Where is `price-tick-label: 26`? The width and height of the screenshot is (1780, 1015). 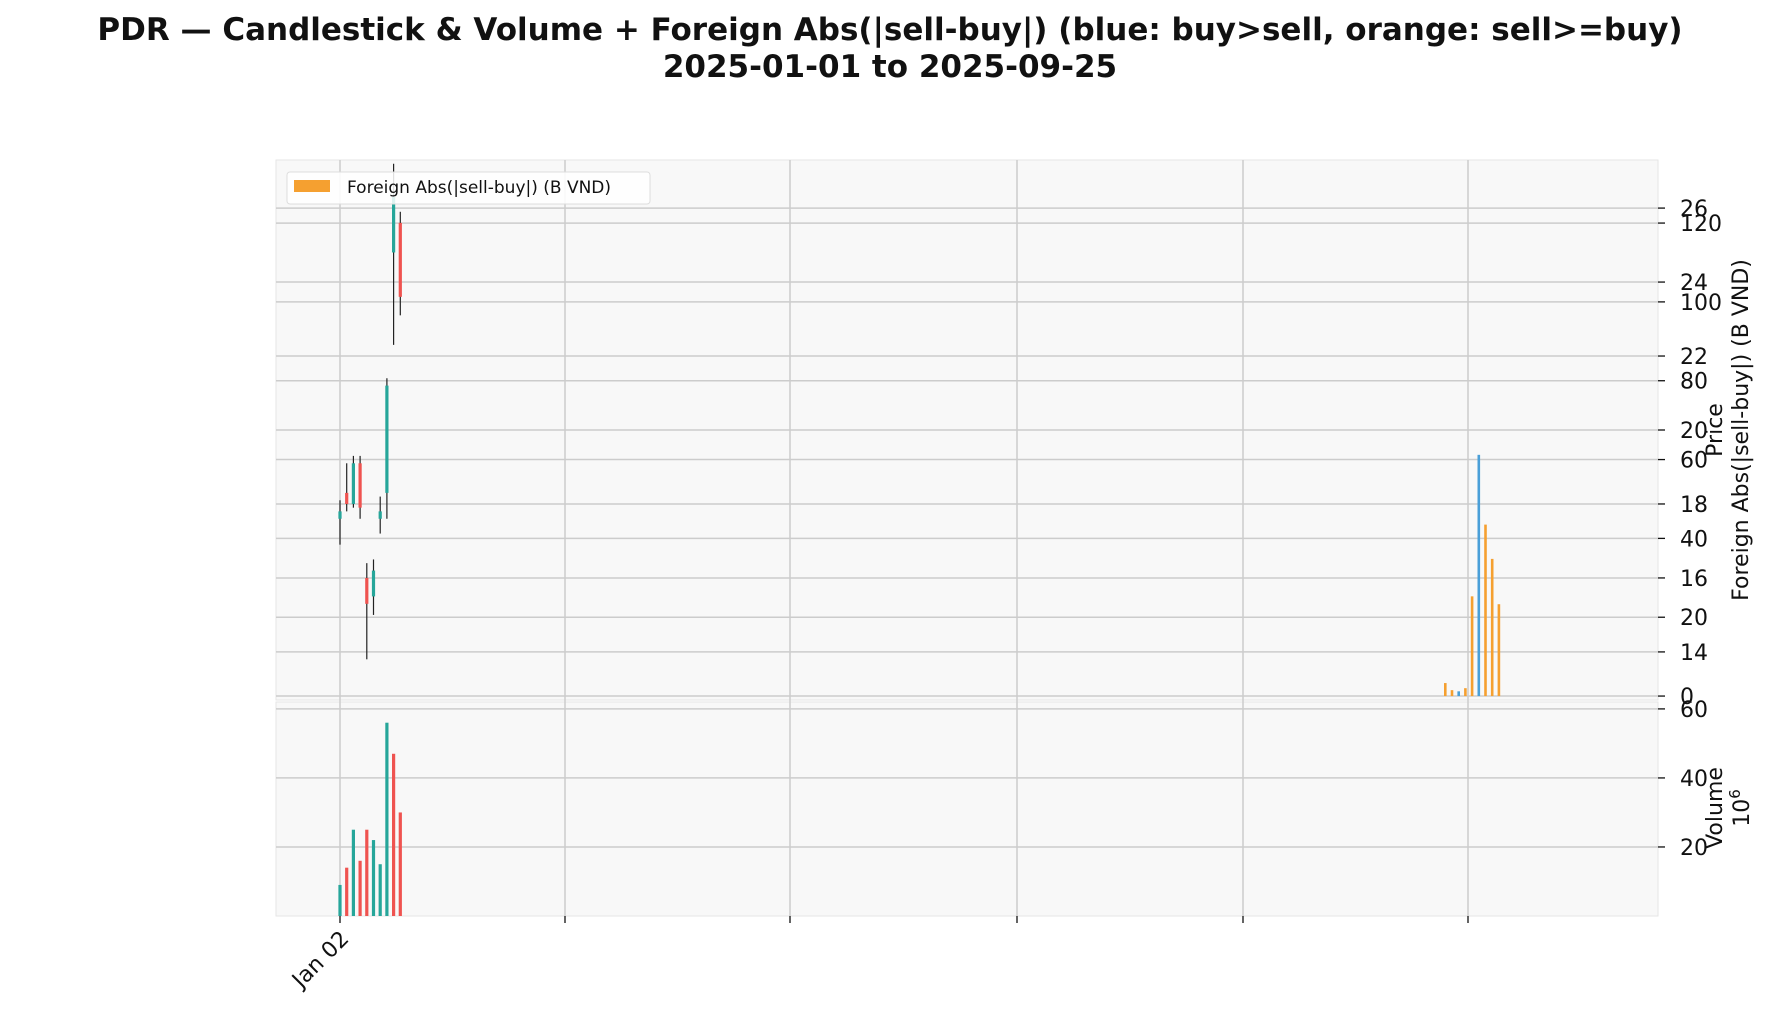
price-tick-label: 26 is located at coordinates (1694, 209).